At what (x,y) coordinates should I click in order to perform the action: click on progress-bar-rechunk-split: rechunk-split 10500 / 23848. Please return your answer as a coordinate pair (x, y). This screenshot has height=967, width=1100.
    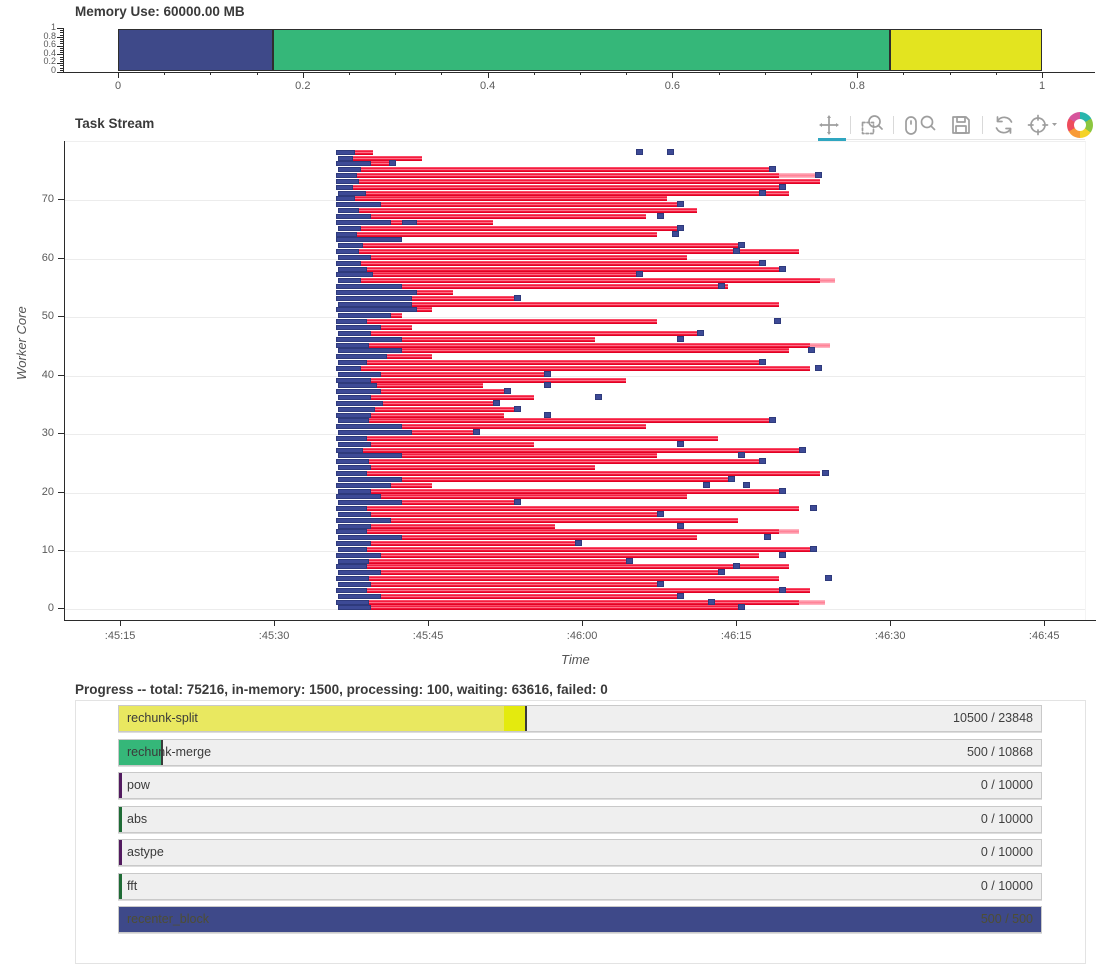
    Looking at the image, I should click on (580, 718).